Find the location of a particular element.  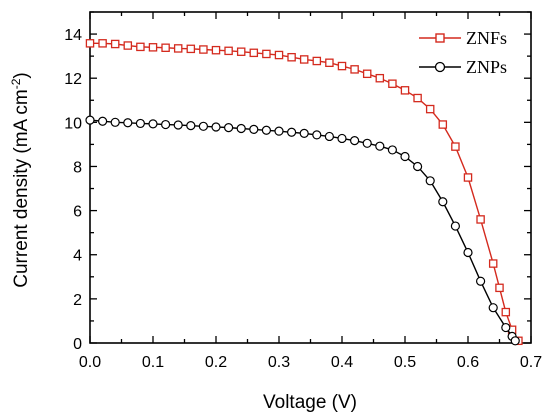

legend-entry-znps: ZNPs is located at coordinates (463, 67).